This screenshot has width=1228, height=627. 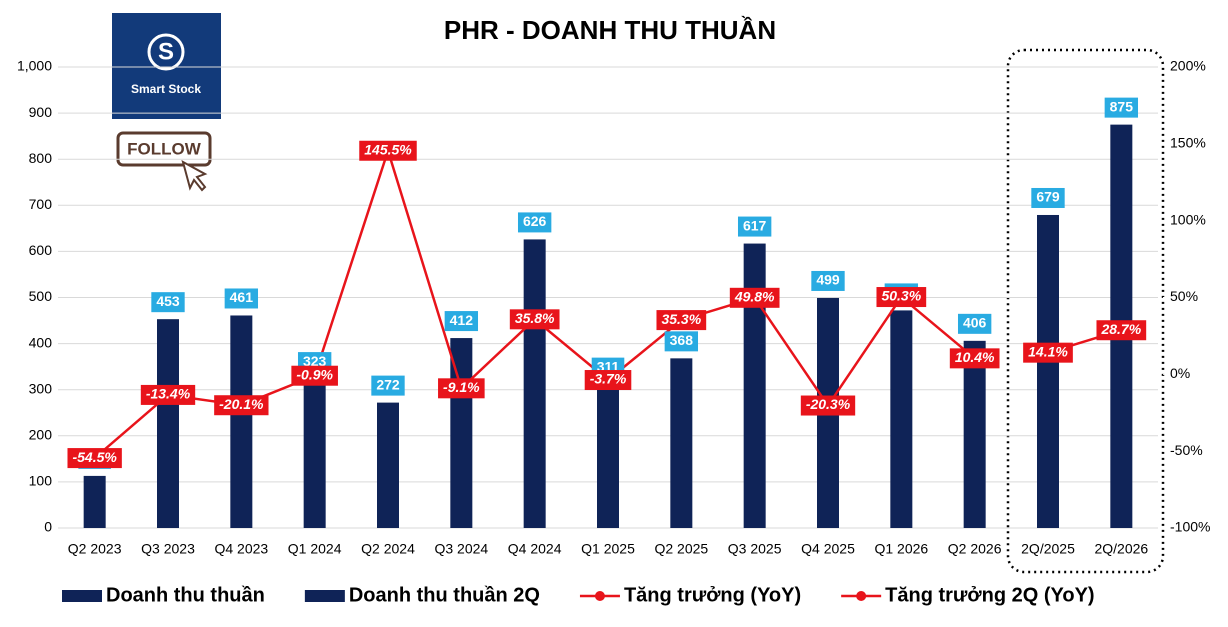 What do you see at coordinates (48, 527) in the screenshot?
I see `y-tick-label: 0` at bounding box center [48, 527].